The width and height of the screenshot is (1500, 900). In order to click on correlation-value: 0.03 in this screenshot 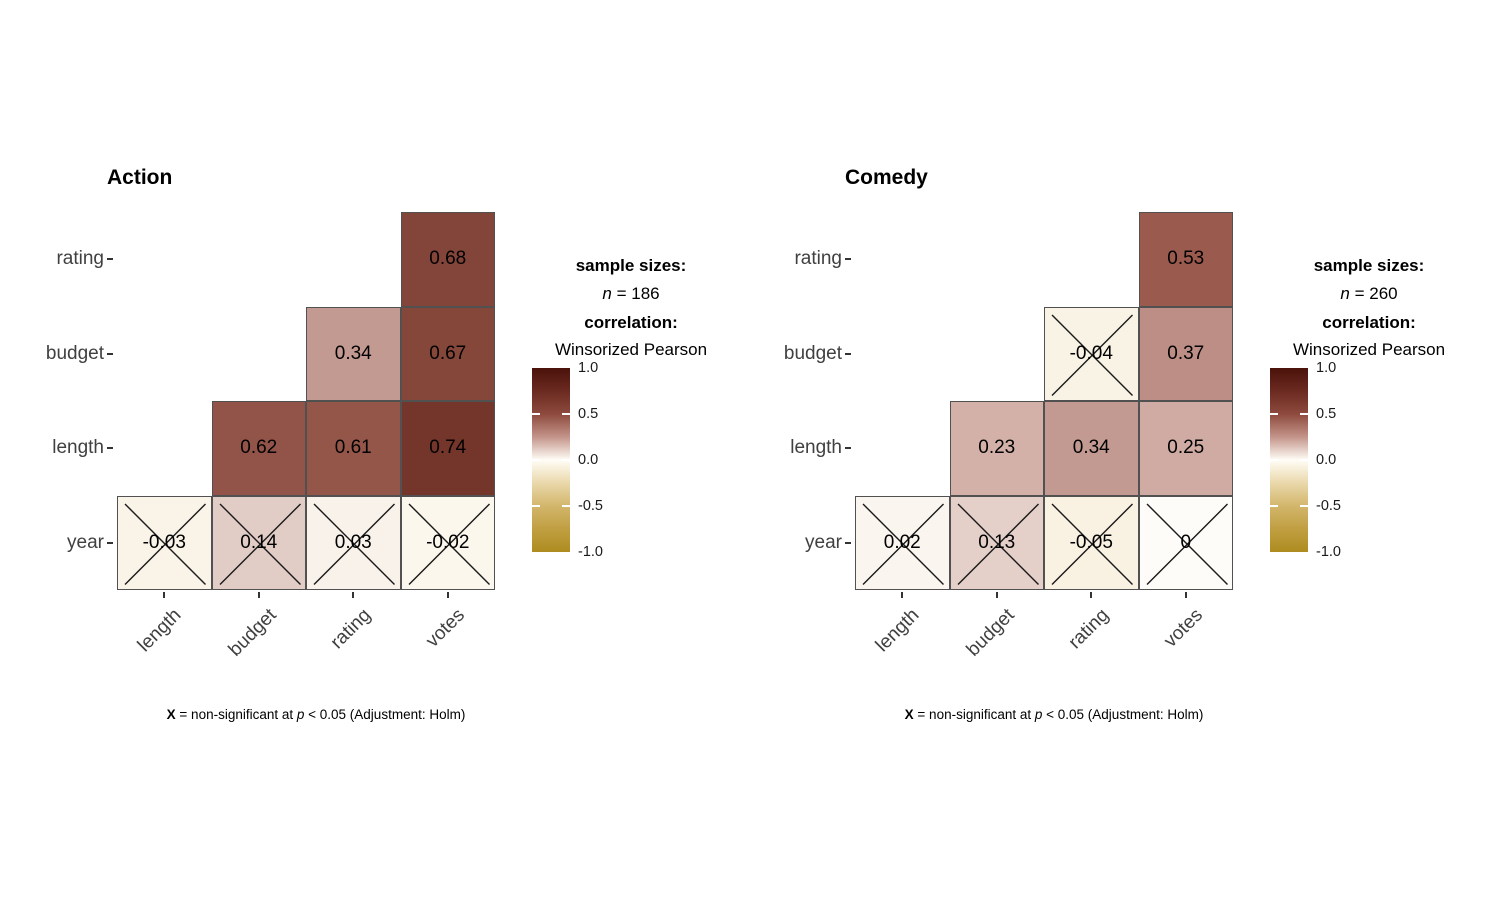, I will do `click(353, 542)`.